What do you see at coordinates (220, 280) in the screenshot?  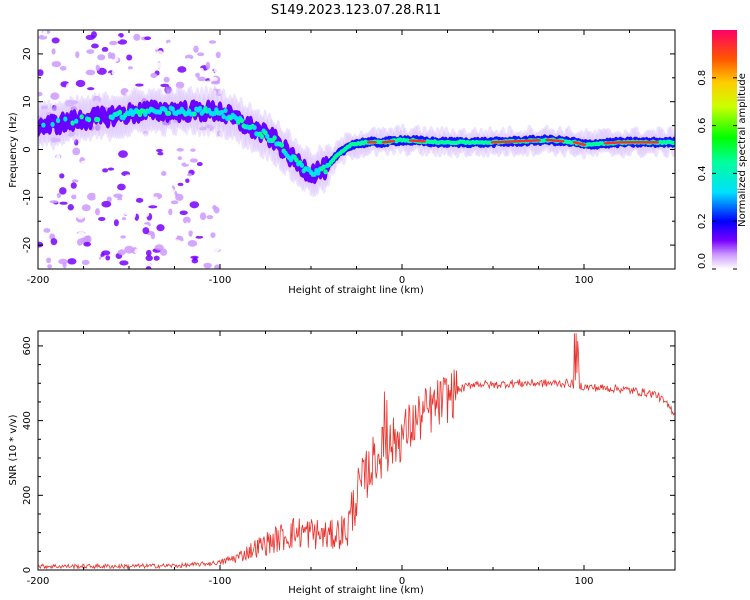 I see `spectrogram-xtick-label: -100` at bounding box center [220, 280].